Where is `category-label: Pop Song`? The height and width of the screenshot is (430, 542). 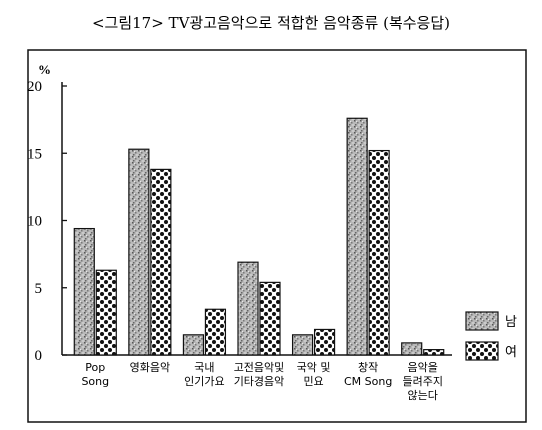 category-label: Pop Song is located at coordinates (95, 374).